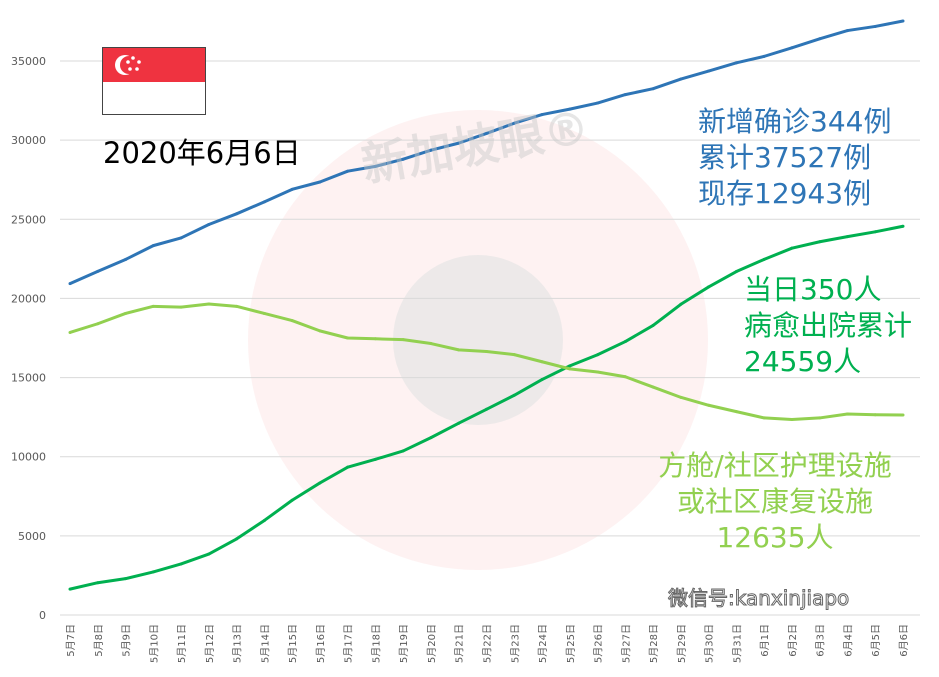  Describe the element at coordinates (182, 643) in the screenshot. I see `x-tick-label: 5月11日` at that location.